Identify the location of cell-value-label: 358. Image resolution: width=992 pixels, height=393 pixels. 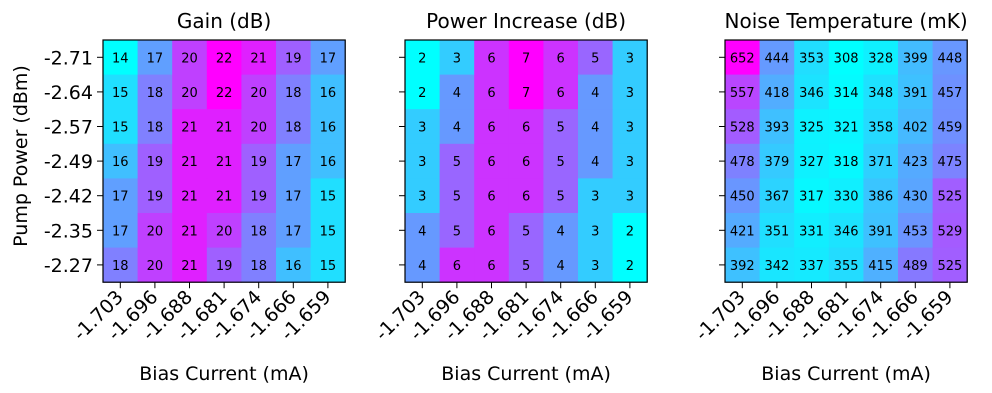
(880, 128).